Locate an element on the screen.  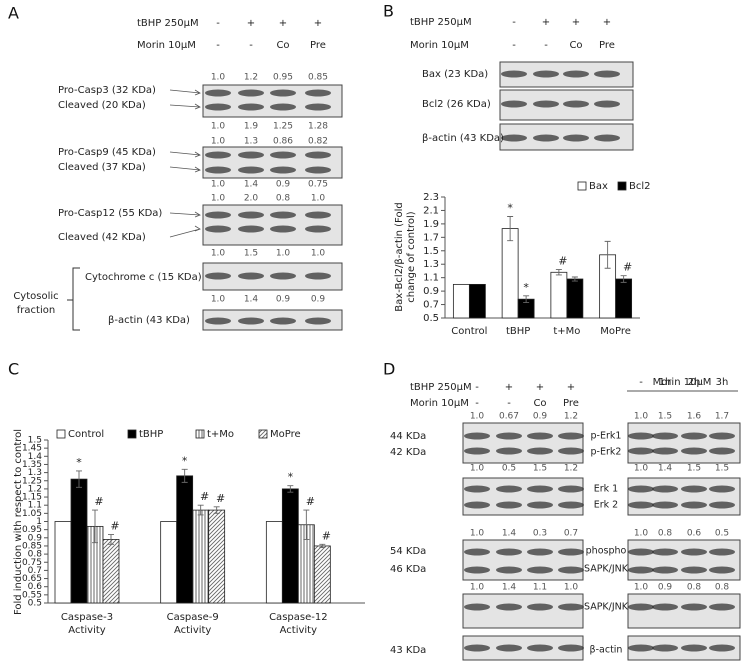
treatment-label: tBHP 250μM is located at coordinates (168, 23).